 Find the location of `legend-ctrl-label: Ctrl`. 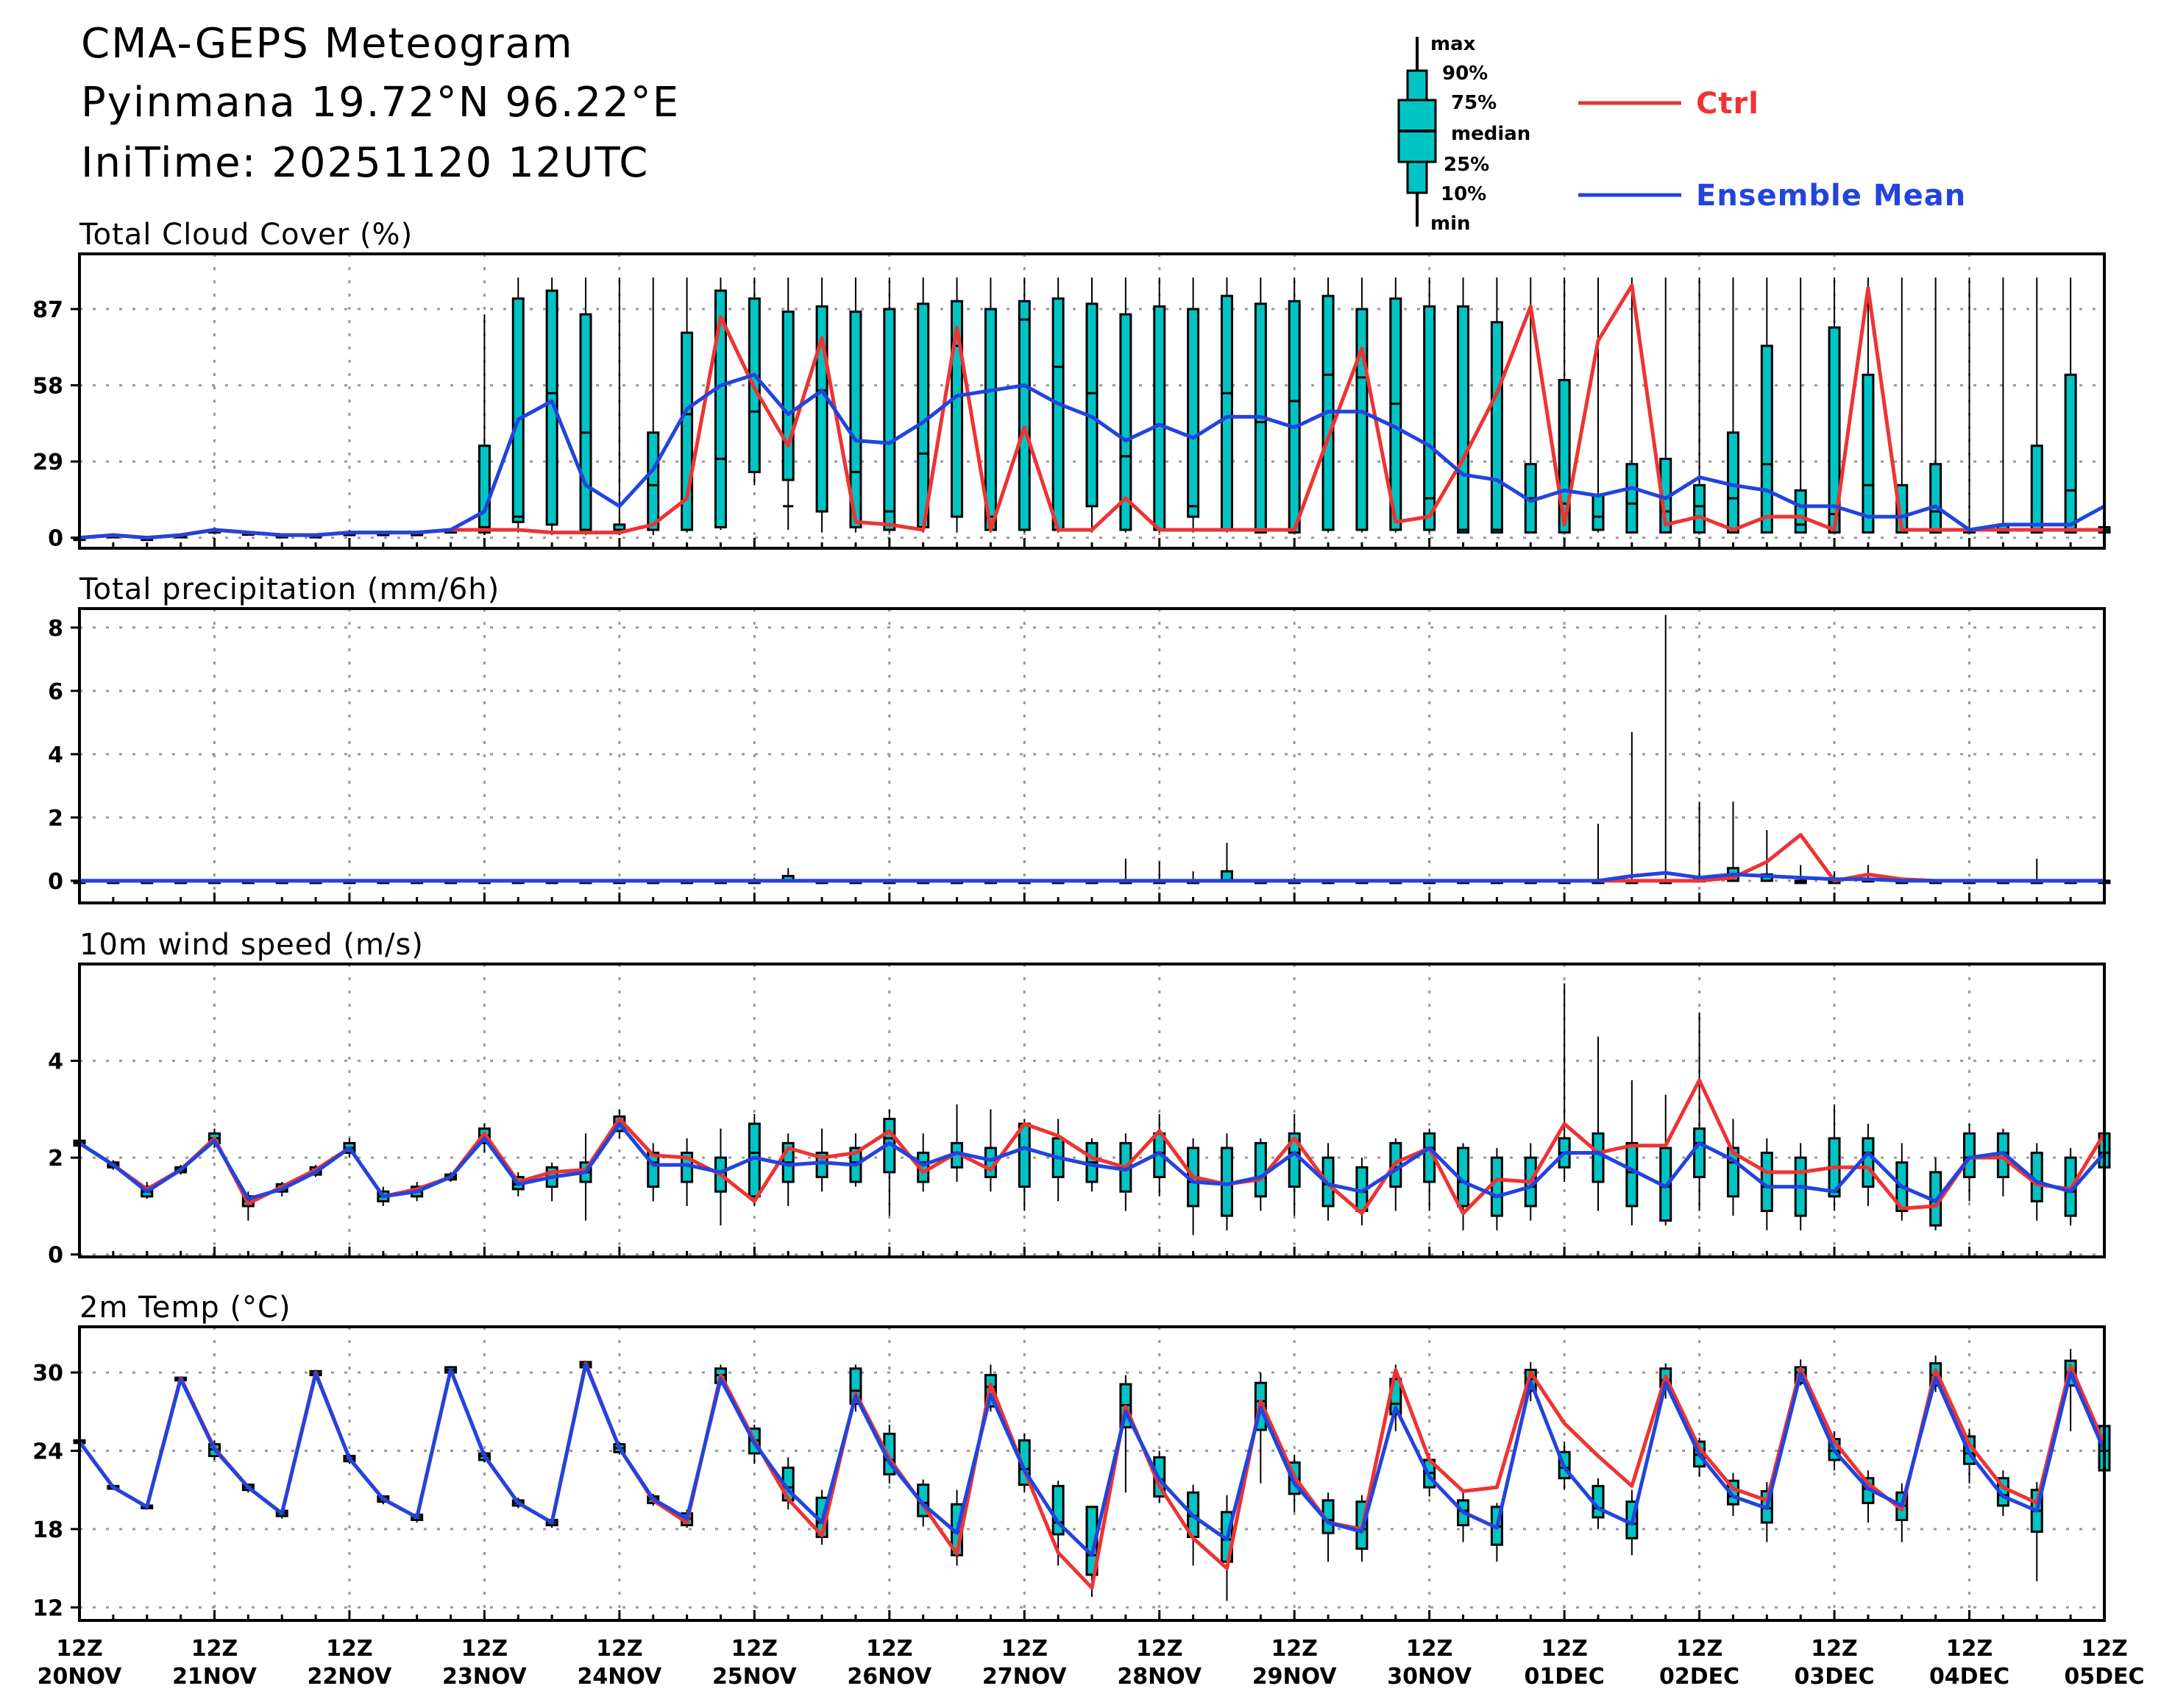

legend-ctrl-label: Ctrl is located at coordinates (1727, 104).